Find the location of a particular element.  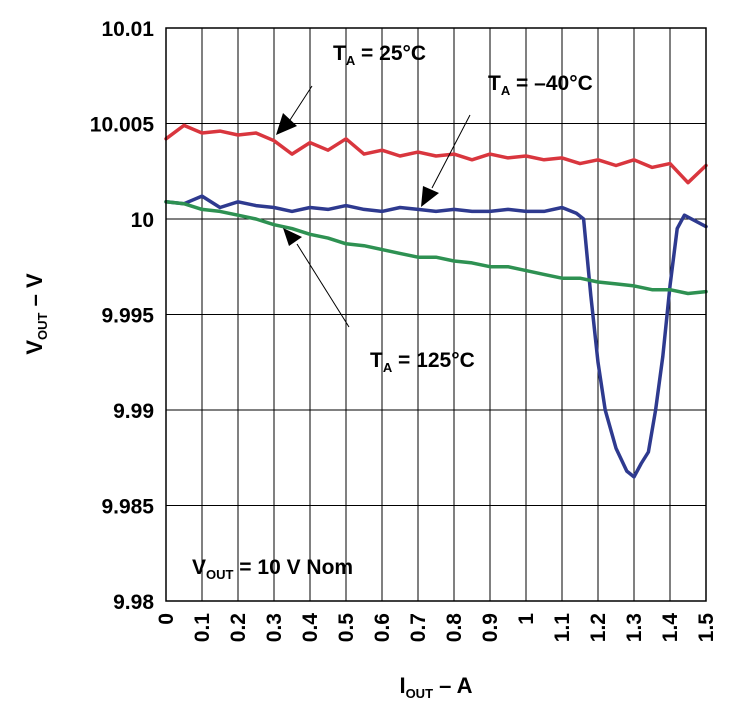

x-tick-label: 1.5 is located at coordinates (706, 628).